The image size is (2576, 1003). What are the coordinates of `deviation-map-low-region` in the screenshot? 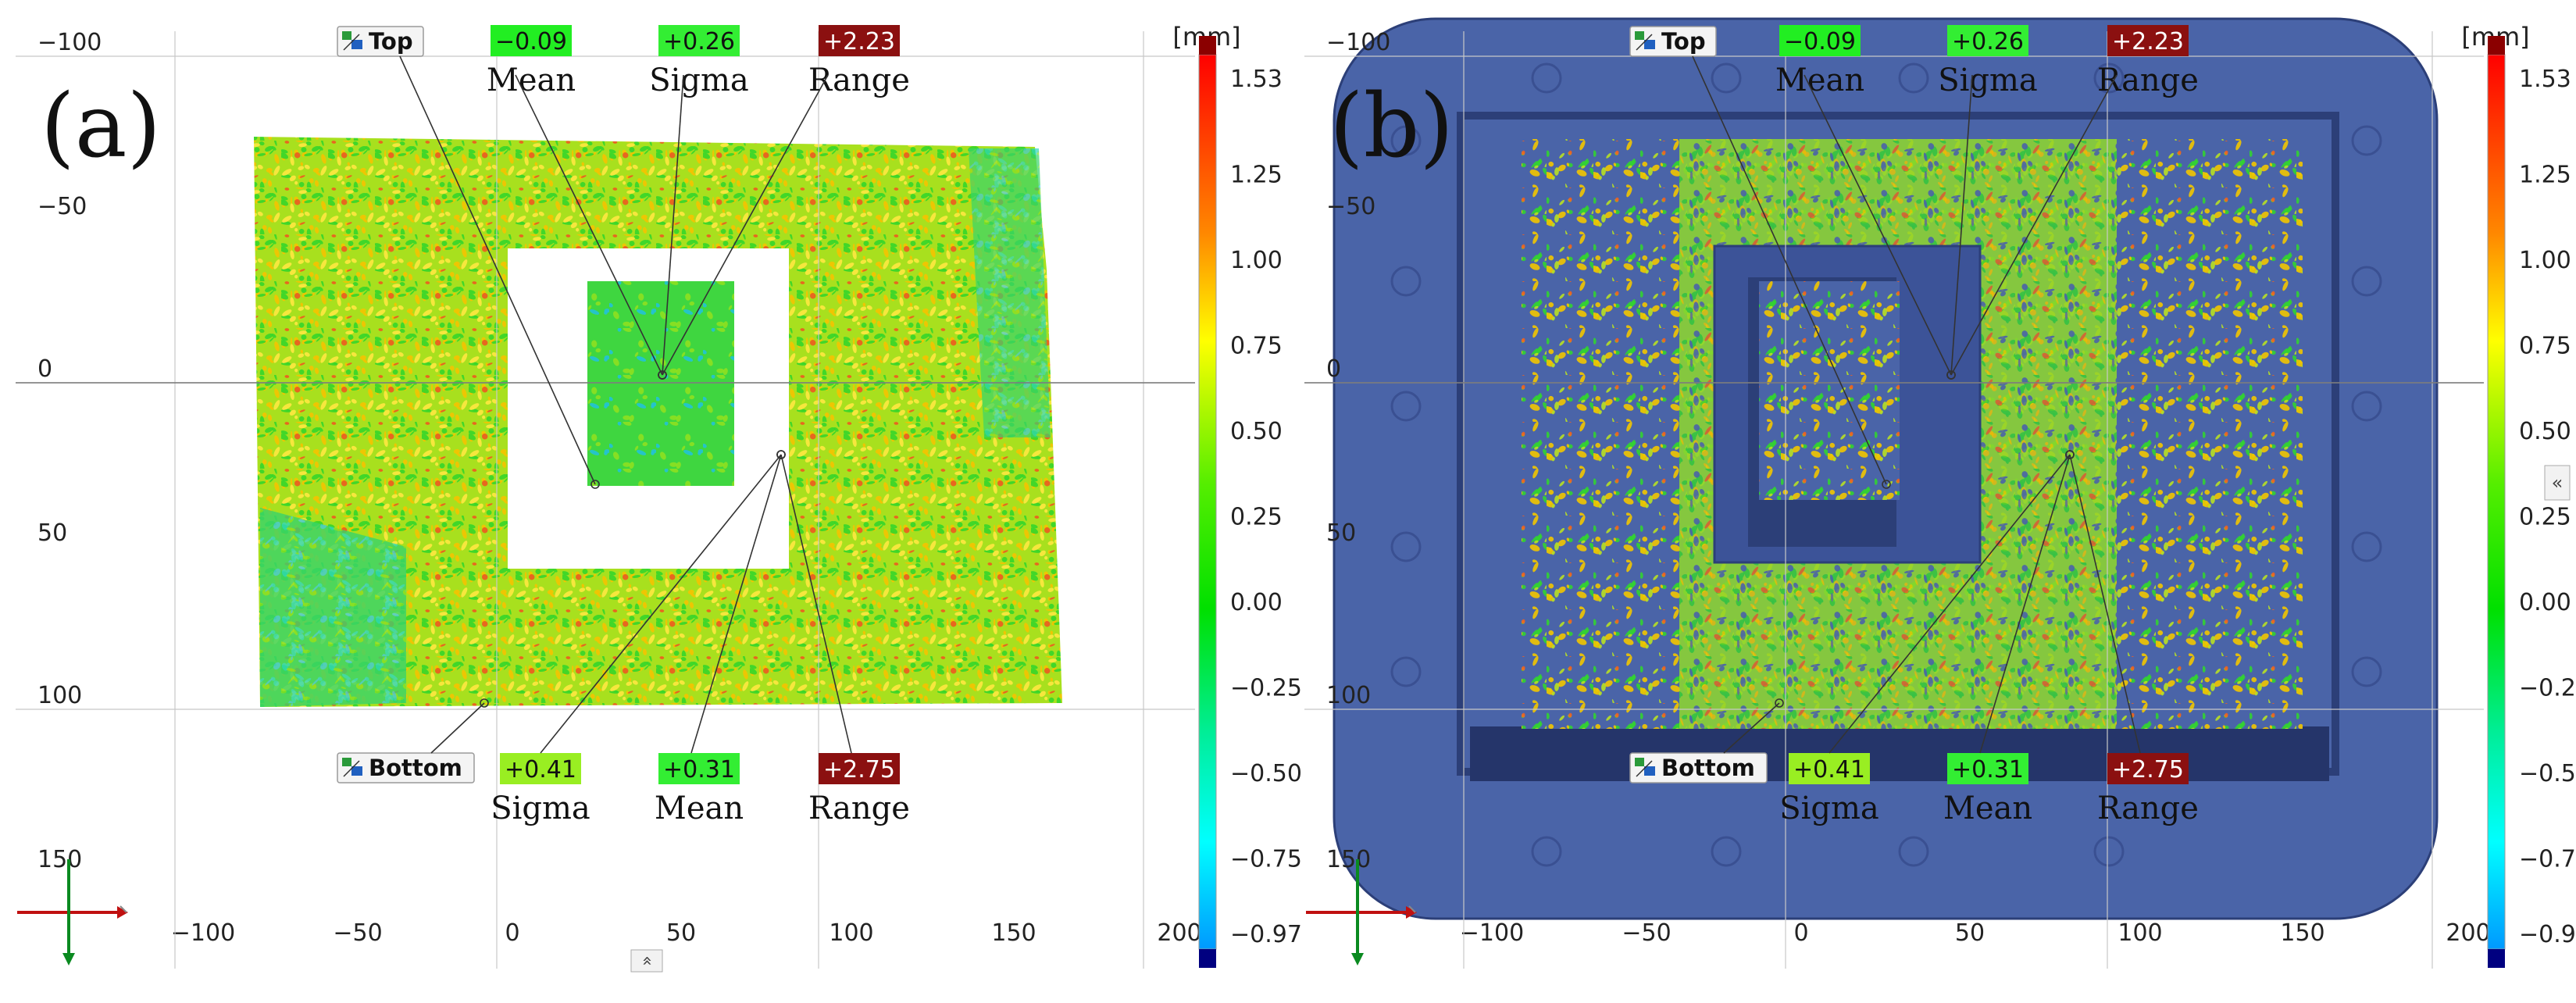 It's located at (333, 607).